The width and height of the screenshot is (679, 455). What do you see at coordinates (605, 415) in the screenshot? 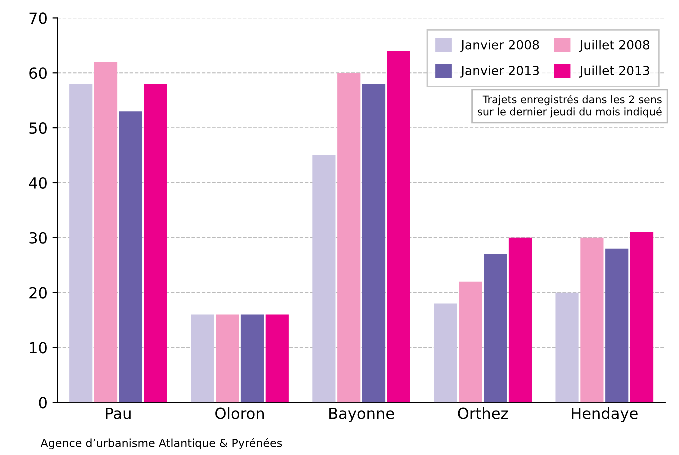
I see `x-tick-label: Hendaye` at bounding box center [605, 415].